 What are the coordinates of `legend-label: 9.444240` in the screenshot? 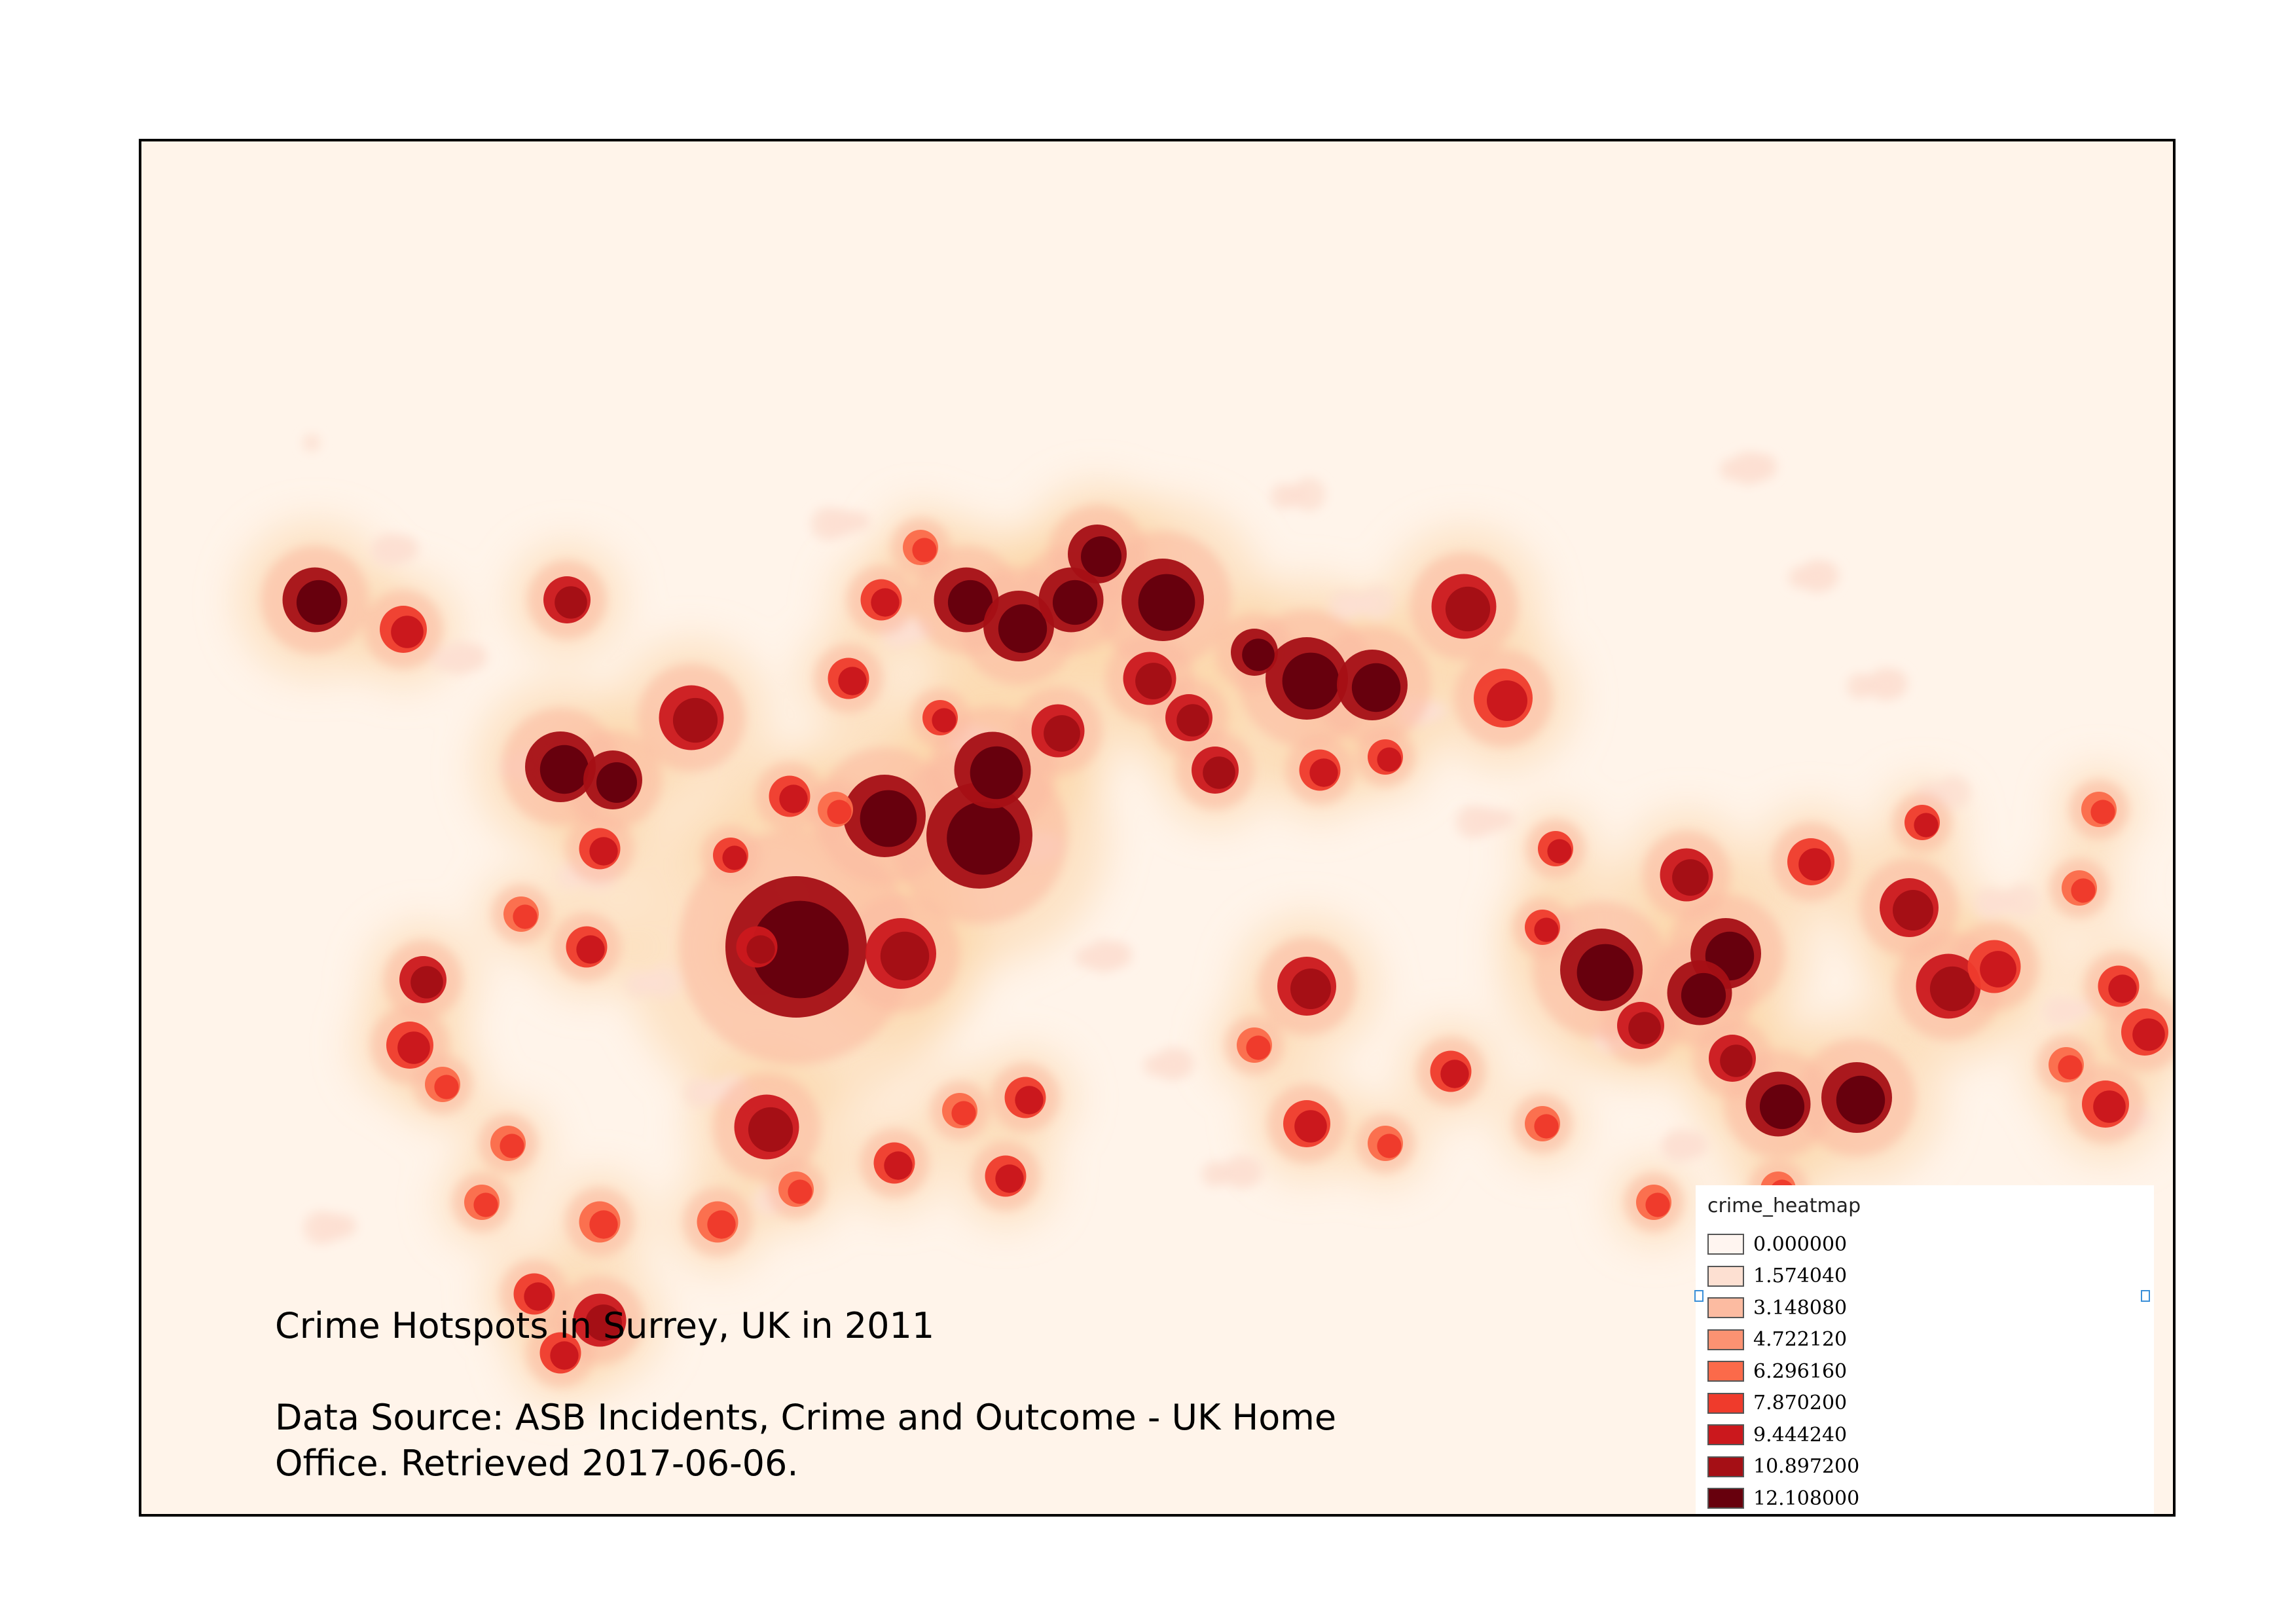 It's located at (1800, 1435).